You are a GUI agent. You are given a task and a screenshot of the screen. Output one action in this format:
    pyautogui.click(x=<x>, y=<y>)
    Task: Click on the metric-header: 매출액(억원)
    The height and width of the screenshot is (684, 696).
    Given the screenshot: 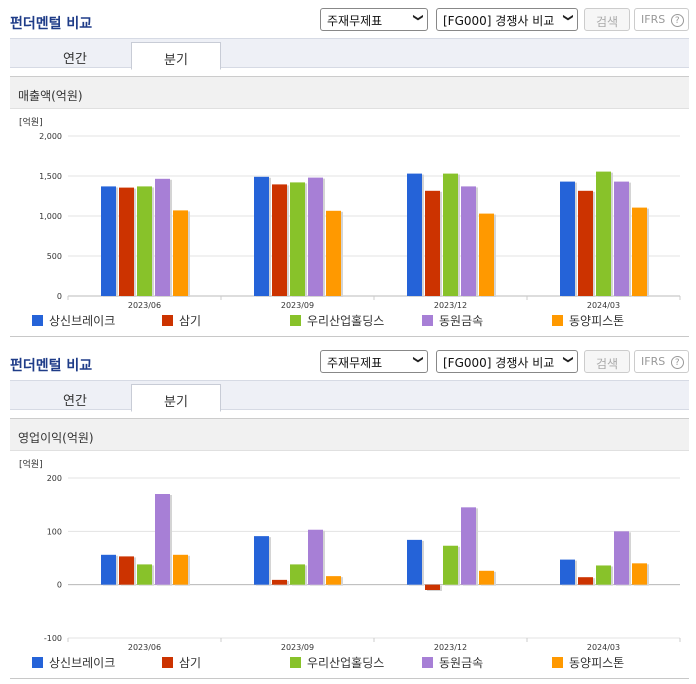 What is the action you would take?
    pyautogui.click(x=349, y=92)
    